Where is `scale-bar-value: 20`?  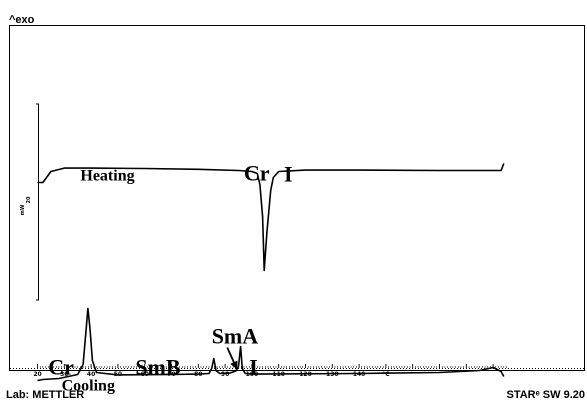 scale-bar-value: 20 is located at coordinates (29, 199).